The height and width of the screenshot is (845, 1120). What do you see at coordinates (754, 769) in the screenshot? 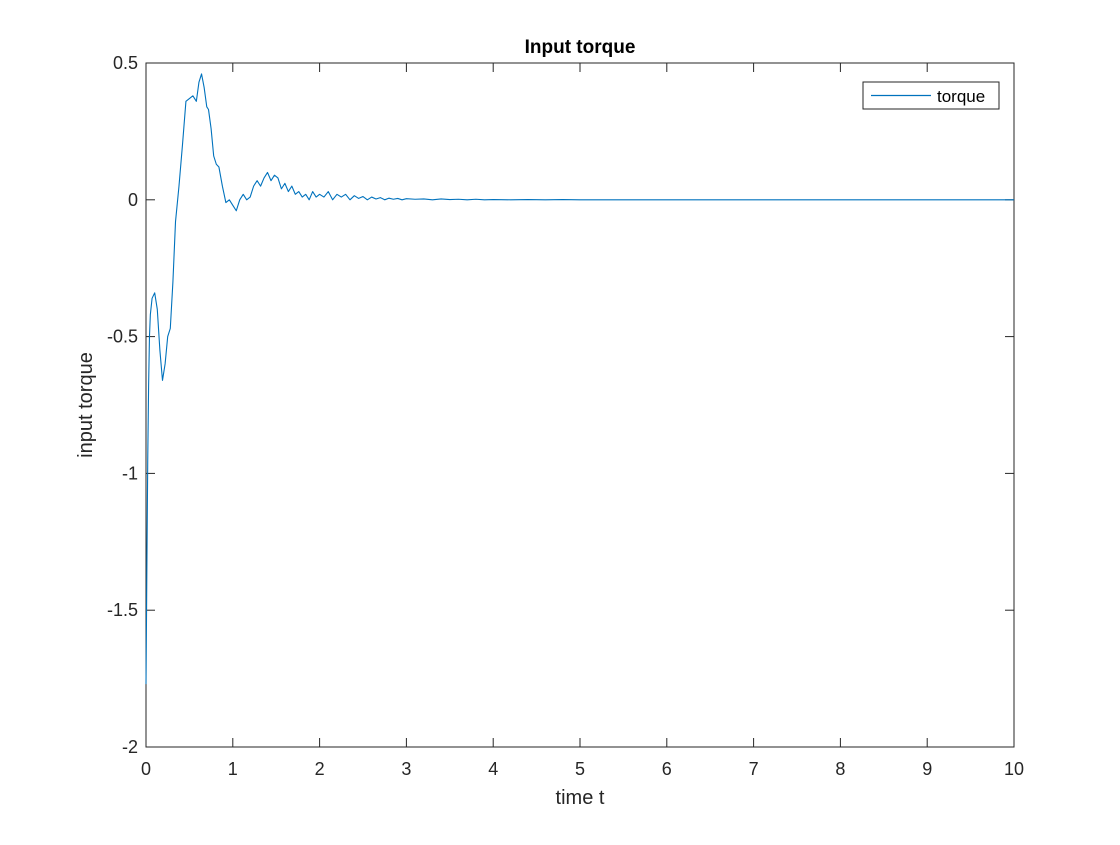
I see `x-tick-label: 7` at bounding box center [754, 769].